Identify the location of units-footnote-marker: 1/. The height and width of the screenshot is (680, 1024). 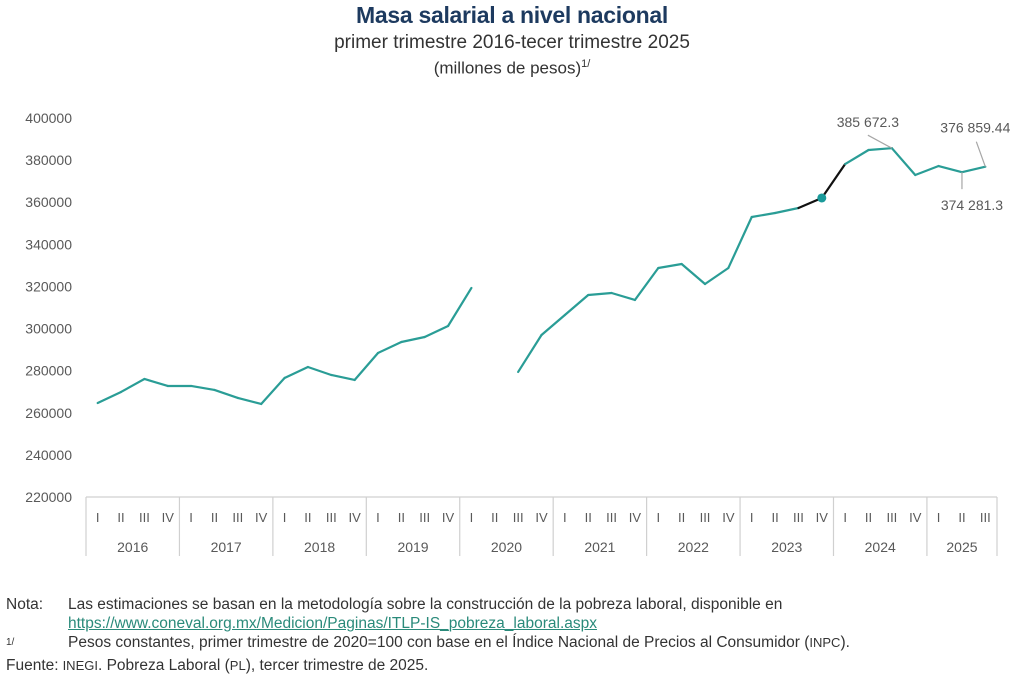
(586, 64).